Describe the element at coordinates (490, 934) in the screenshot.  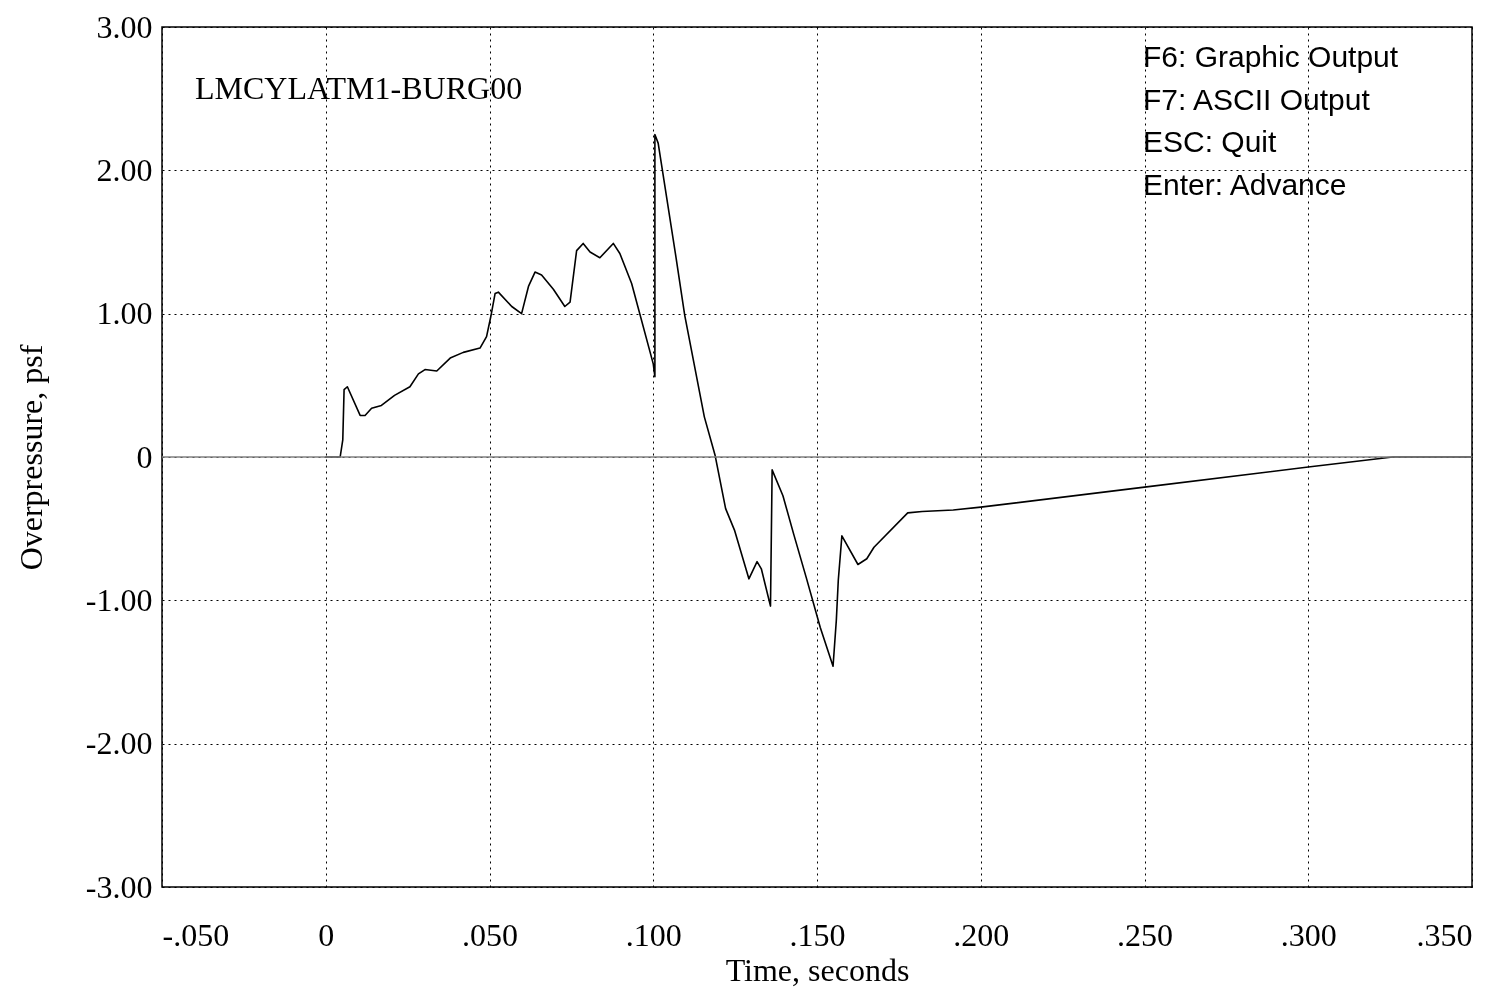
I see `x-tick-label: .050` at that location.